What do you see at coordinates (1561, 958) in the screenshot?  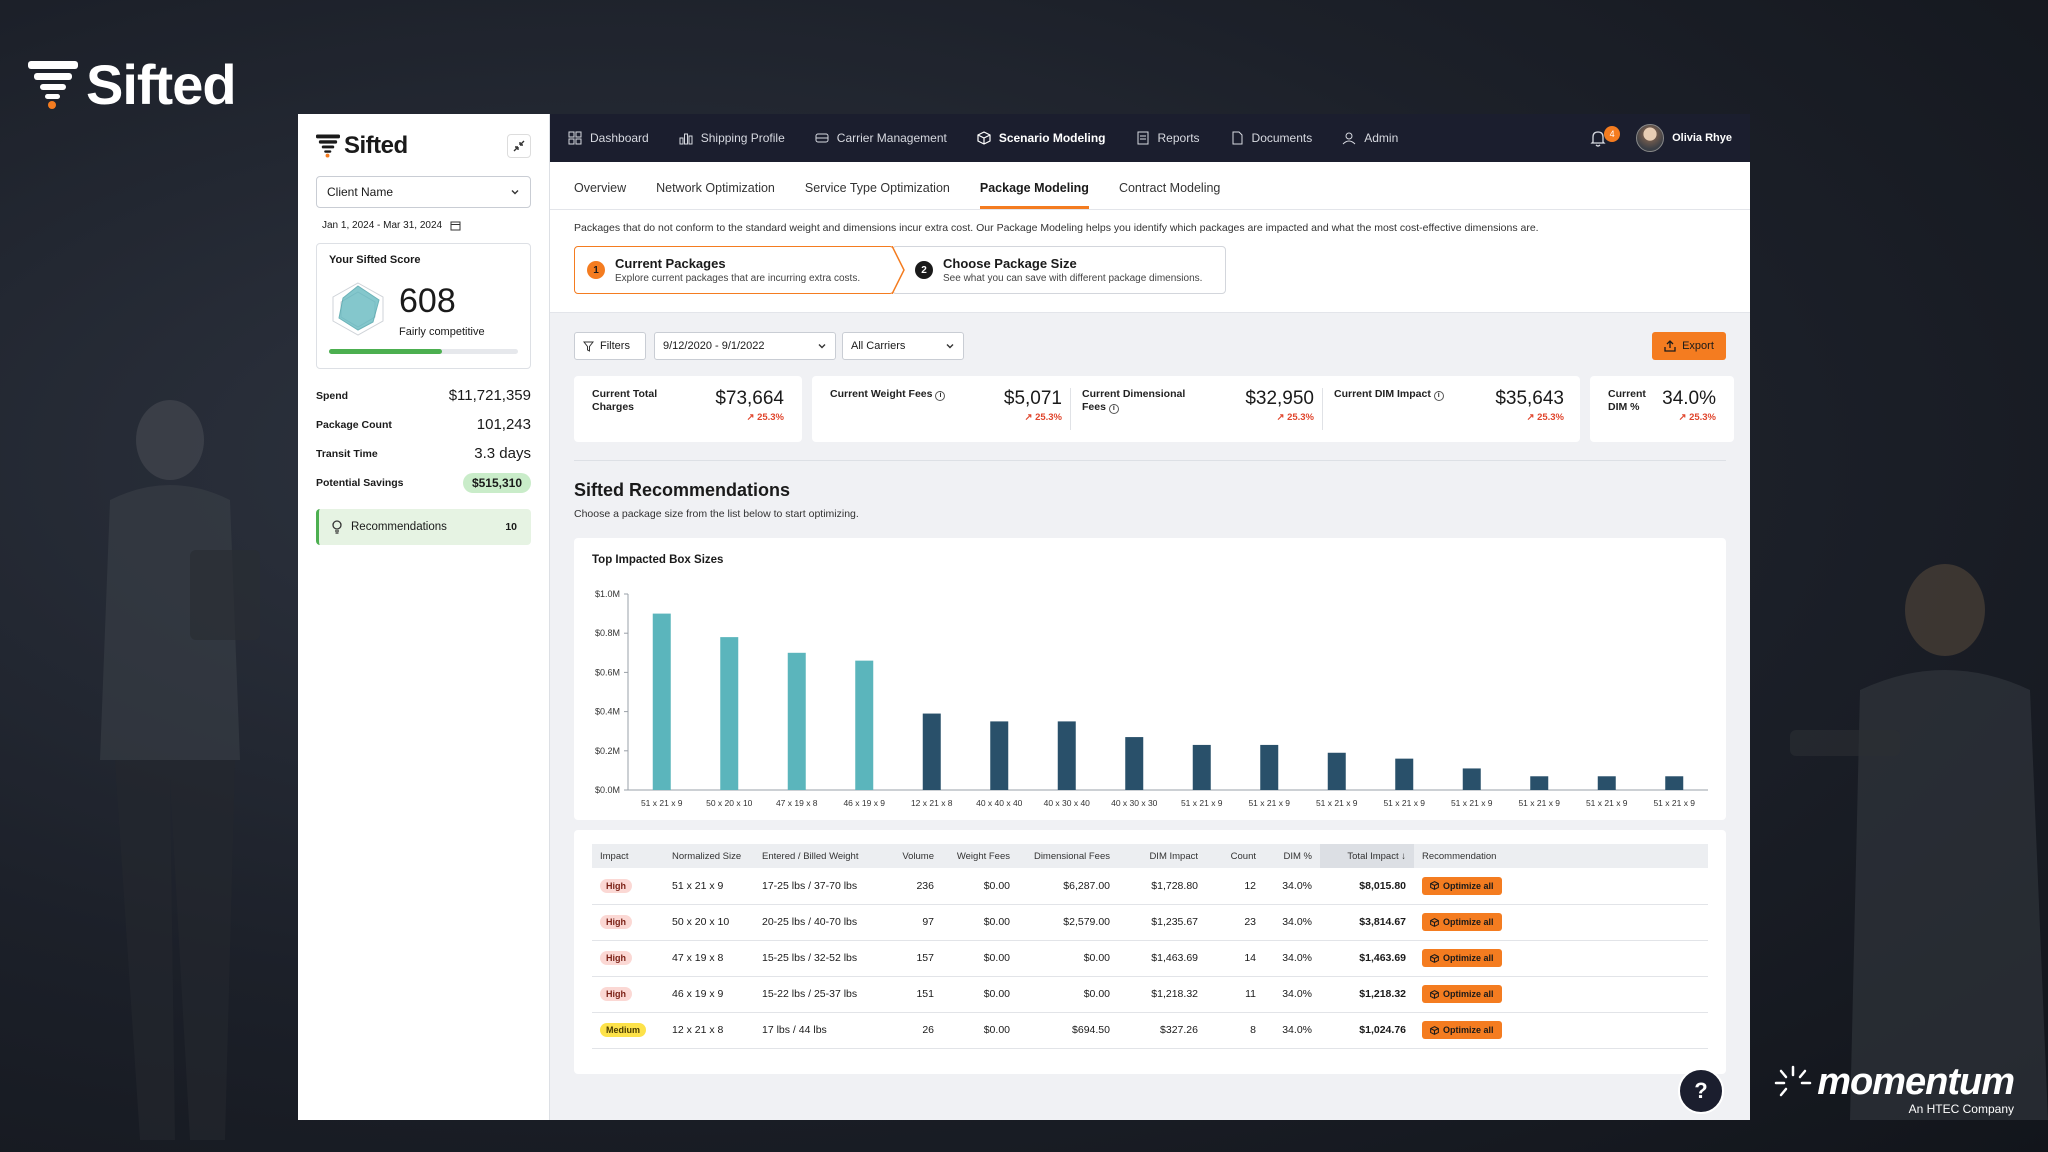 I see `cell-recommendation: Optimize all` at bounding box center [1561, 958].